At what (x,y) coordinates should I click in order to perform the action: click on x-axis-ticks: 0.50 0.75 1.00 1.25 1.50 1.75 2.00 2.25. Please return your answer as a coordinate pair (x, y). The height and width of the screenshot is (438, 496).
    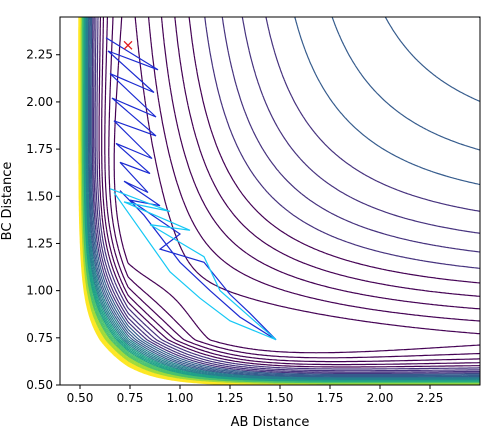
    Looking at the image, I should click on (255, 395).